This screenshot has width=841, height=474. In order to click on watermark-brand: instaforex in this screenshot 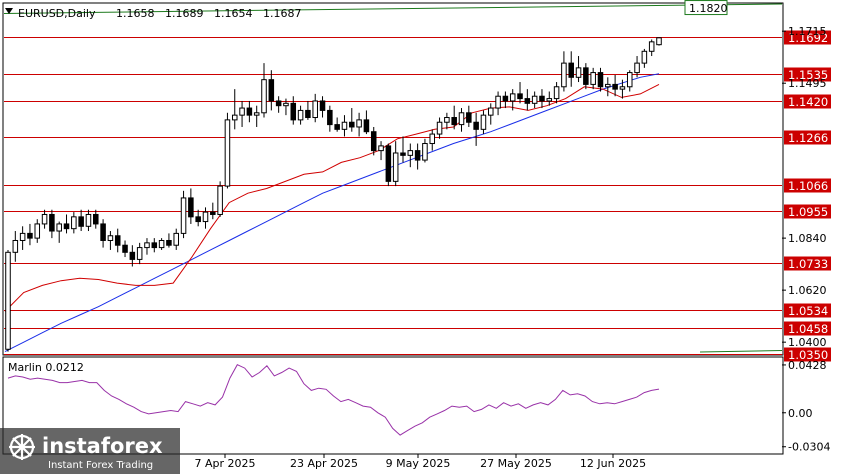, I will do `click(102, 446)`.